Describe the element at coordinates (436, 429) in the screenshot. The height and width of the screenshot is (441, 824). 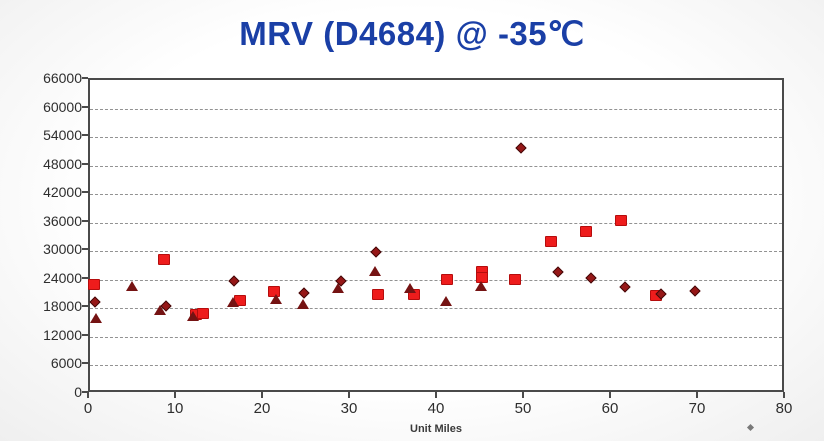
I see `x-axis-label: Unit Miles` at that location.